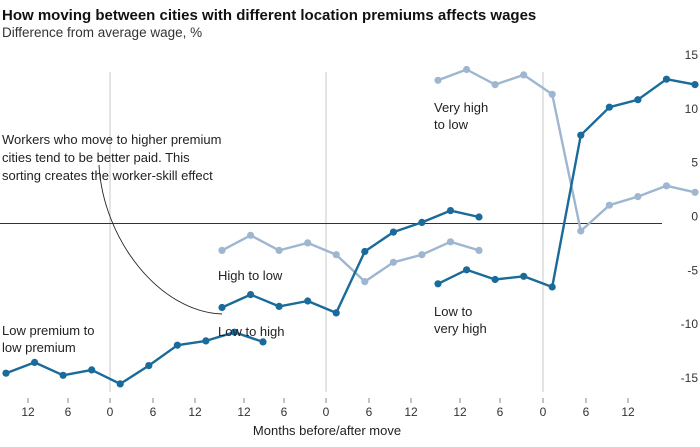 The height and width of the screenshot is (447, 700). I want to click on y-tick-label: 10, so click(692, 109).